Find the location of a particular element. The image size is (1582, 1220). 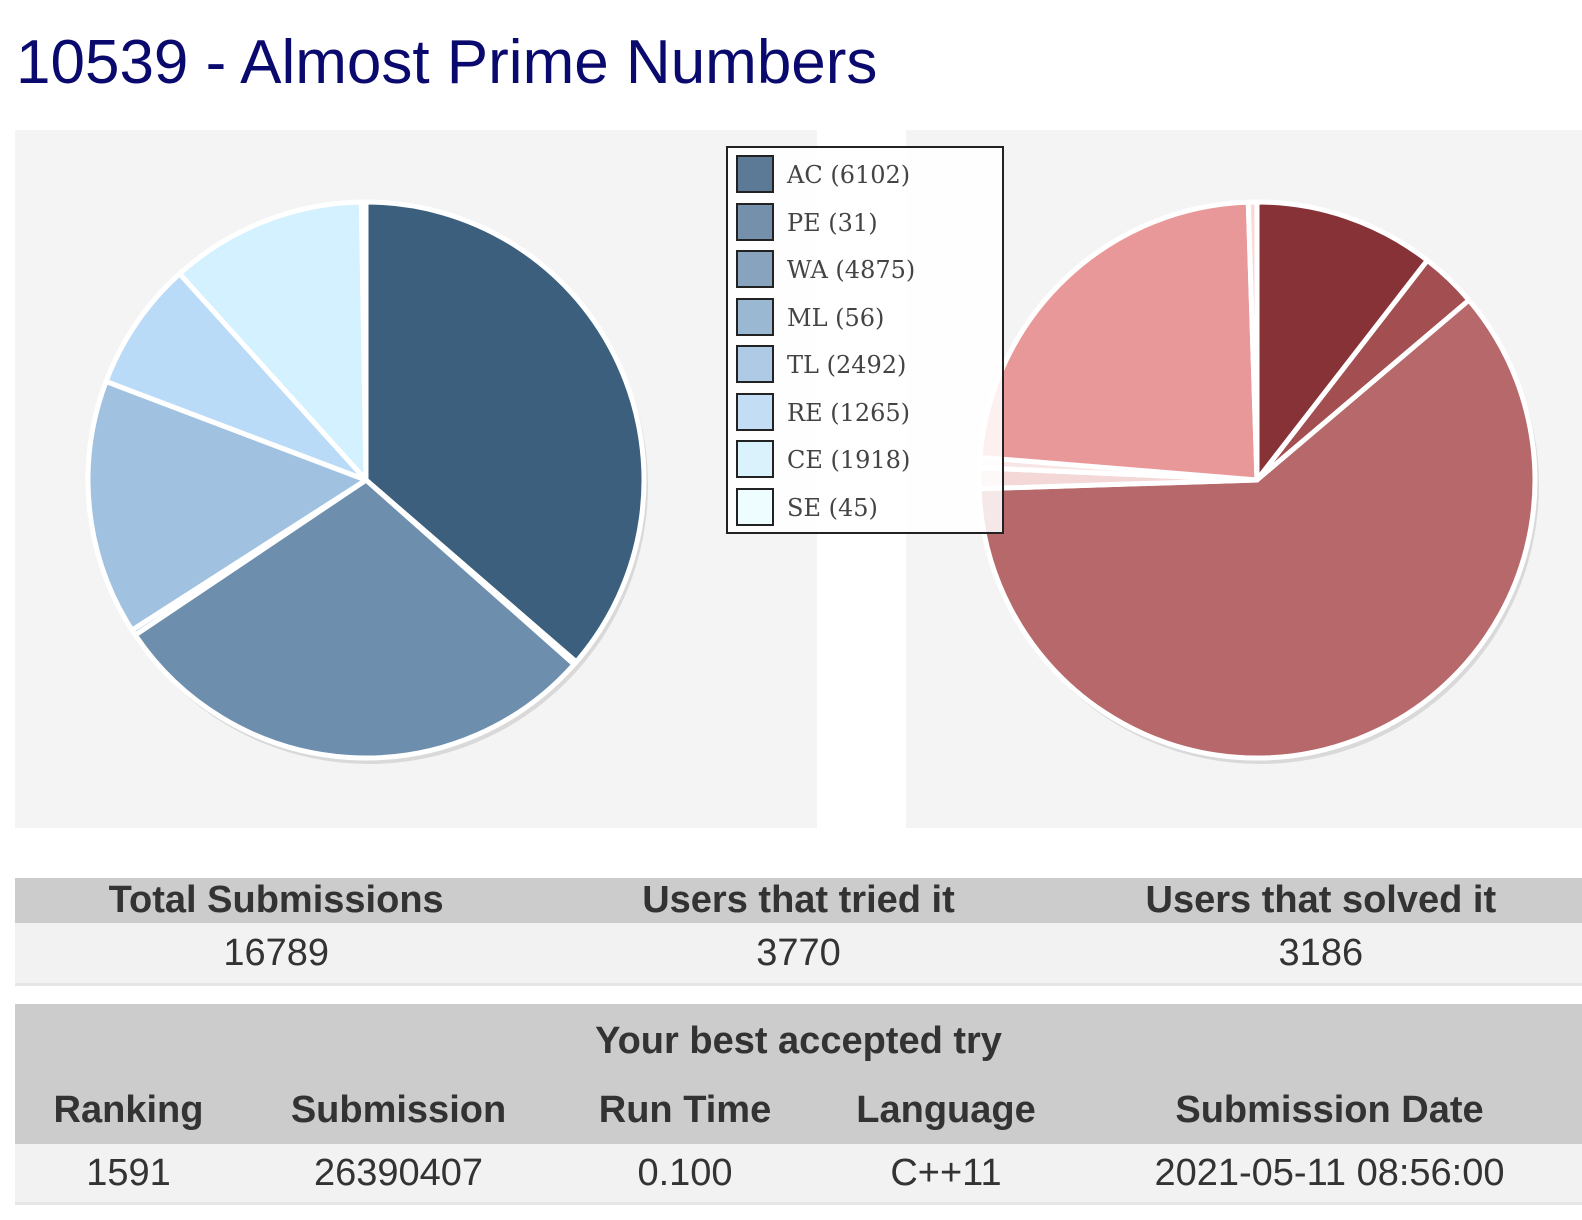

legend-label: CE (1918) is located at coordinates (849, 460).